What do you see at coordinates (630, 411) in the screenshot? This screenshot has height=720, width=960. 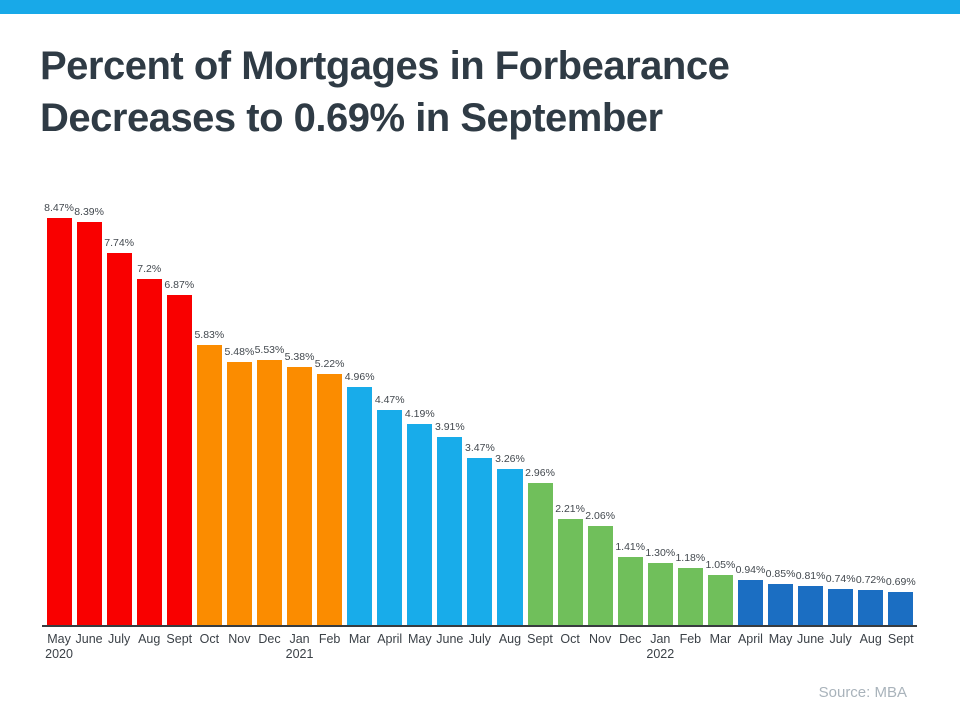 I see `bar-slot: 1.41%` at bounding box center [630, 411].